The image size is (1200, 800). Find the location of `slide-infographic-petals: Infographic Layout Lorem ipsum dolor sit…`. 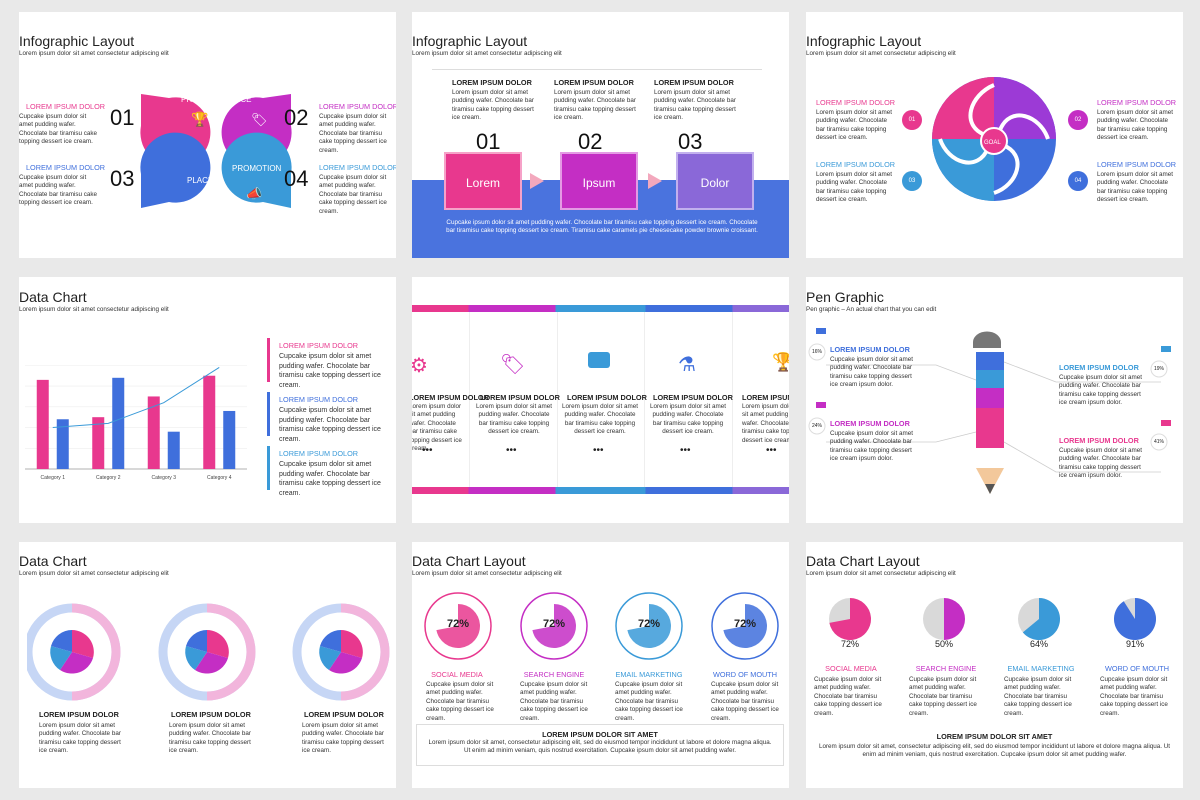

slide-infographic-petals: Infographic Layout Lorem ipsum dolor sit… is located at coordinates (207, 135).